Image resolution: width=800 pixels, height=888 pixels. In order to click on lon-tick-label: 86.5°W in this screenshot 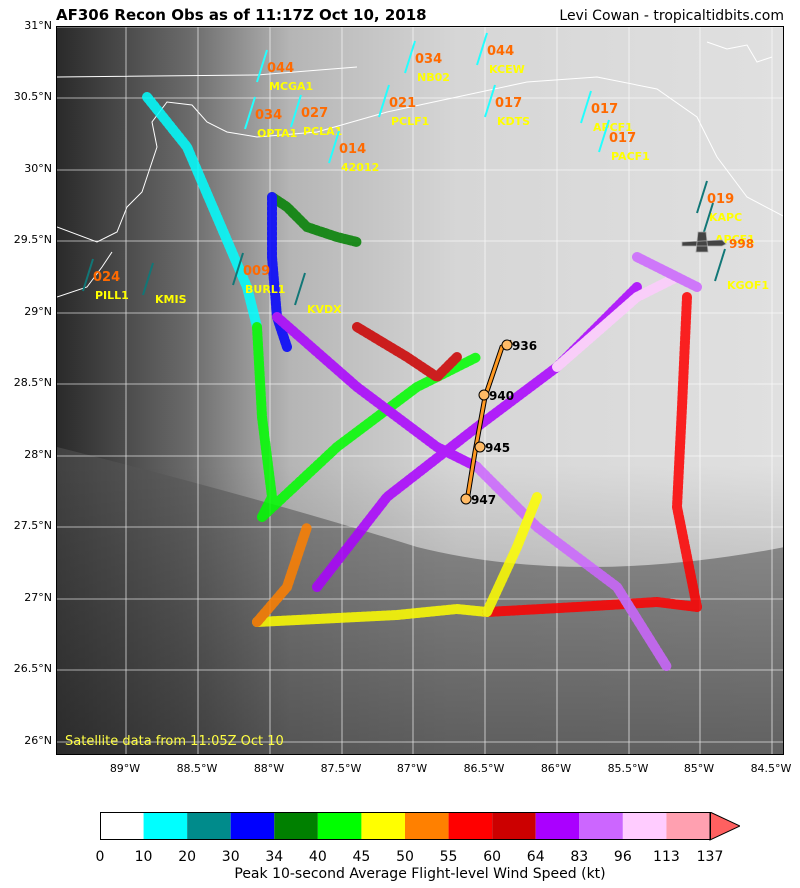, I will do `click(484, 768)`.